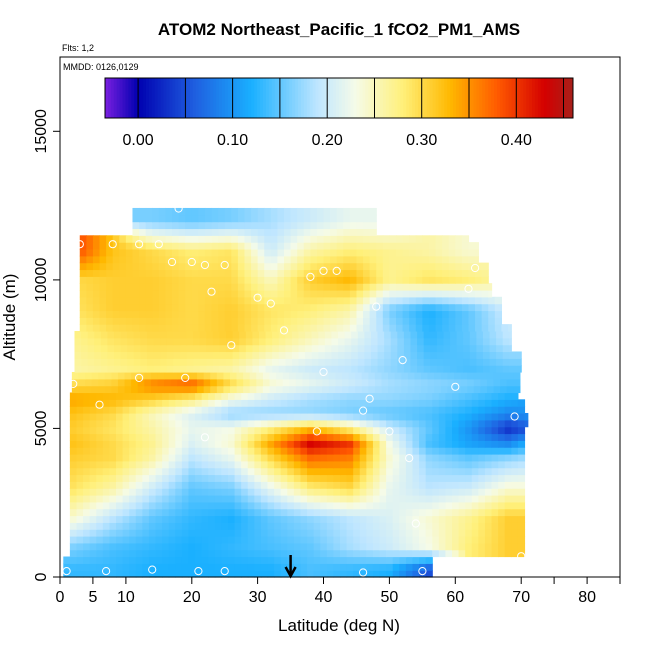  What do you see at coordinates (324, 597) in the screenshot?
I see `x-tick-label: 40` at bounding box center [324, 597].